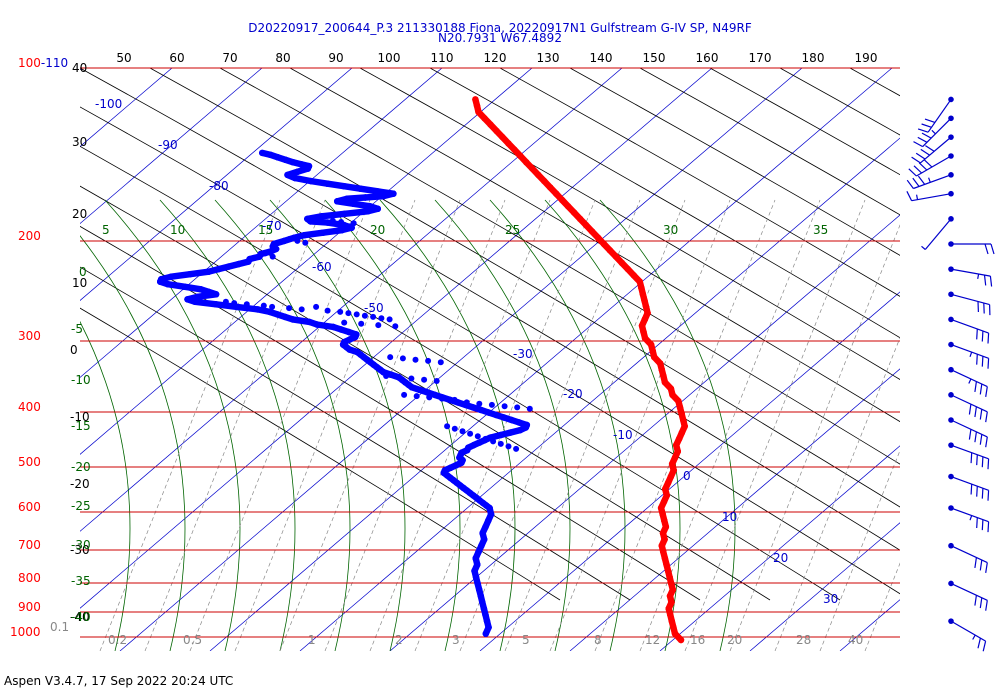 Image resolution: width=1000 pixels, height=700 pixels. Describe the element at coordinates (54, 63) in the screenshot. I see `pressure-label-part: -110` at that location.